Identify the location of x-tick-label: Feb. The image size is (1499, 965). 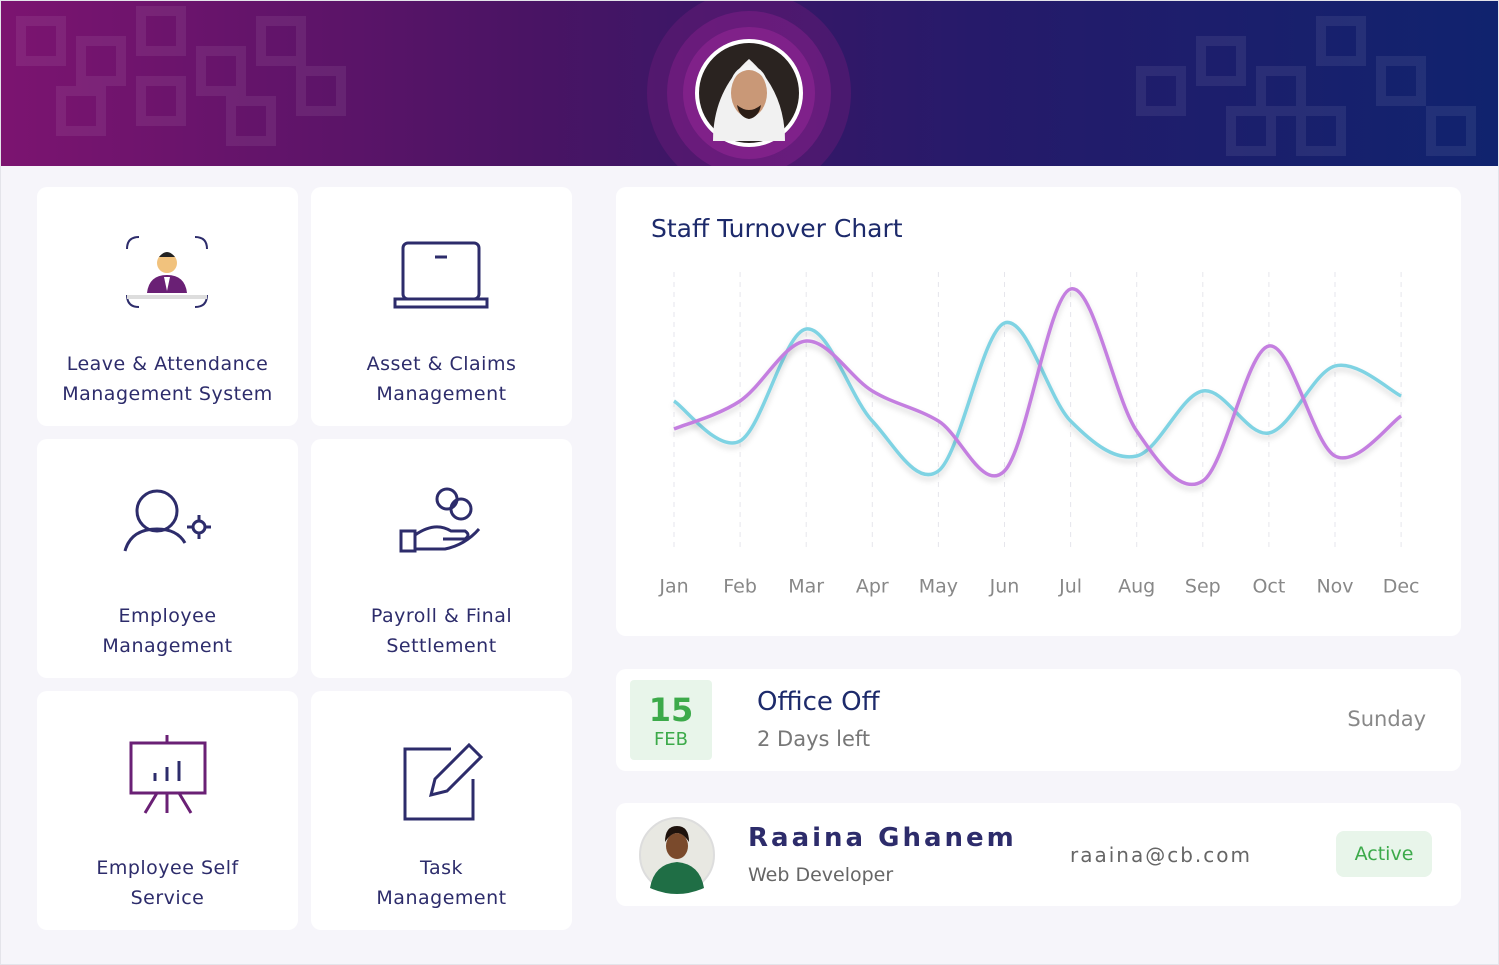
(740, 587).